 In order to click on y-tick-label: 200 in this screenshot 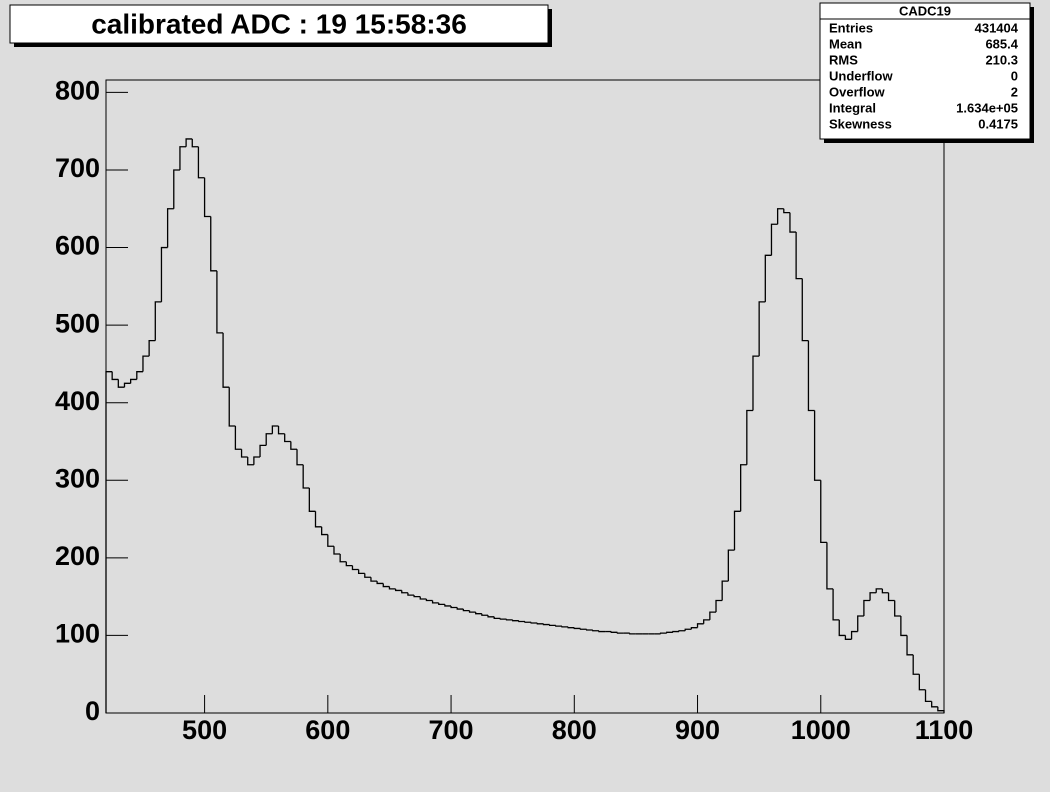, I will do `click(77, 556)`.